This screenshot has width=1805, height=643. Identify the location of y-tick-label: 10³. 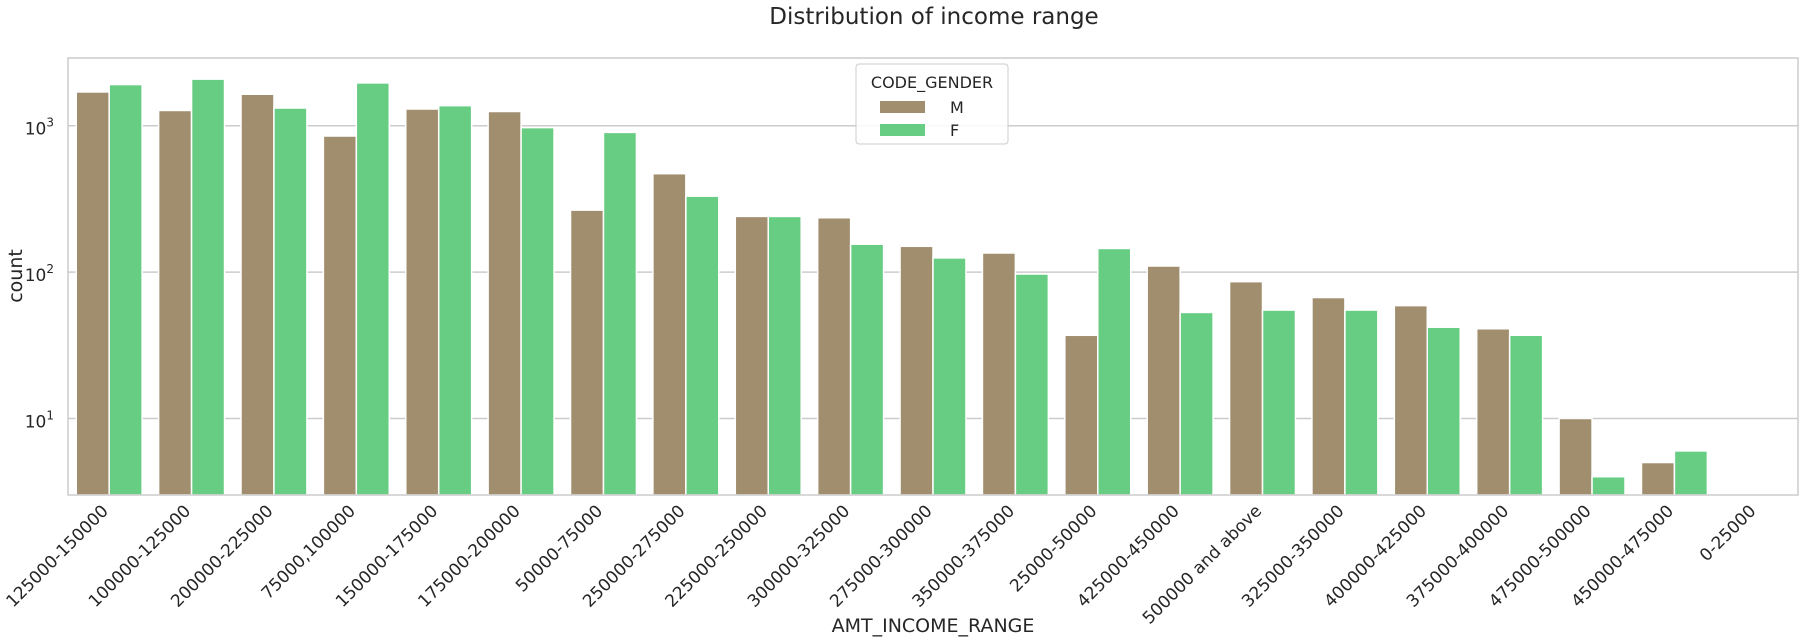
(39, 128).